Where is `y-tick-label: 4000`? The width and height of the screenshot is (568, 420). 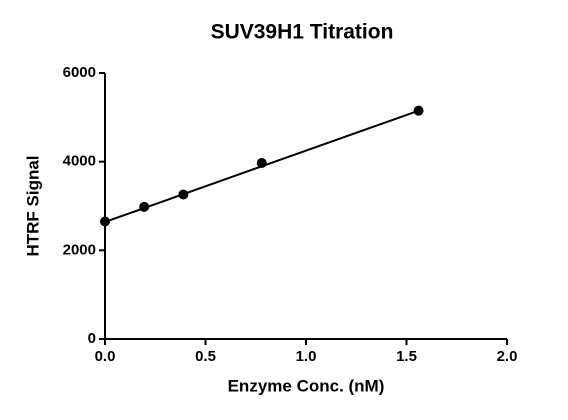 y-tick-label: 4000 is located at coordinates (79, 161).